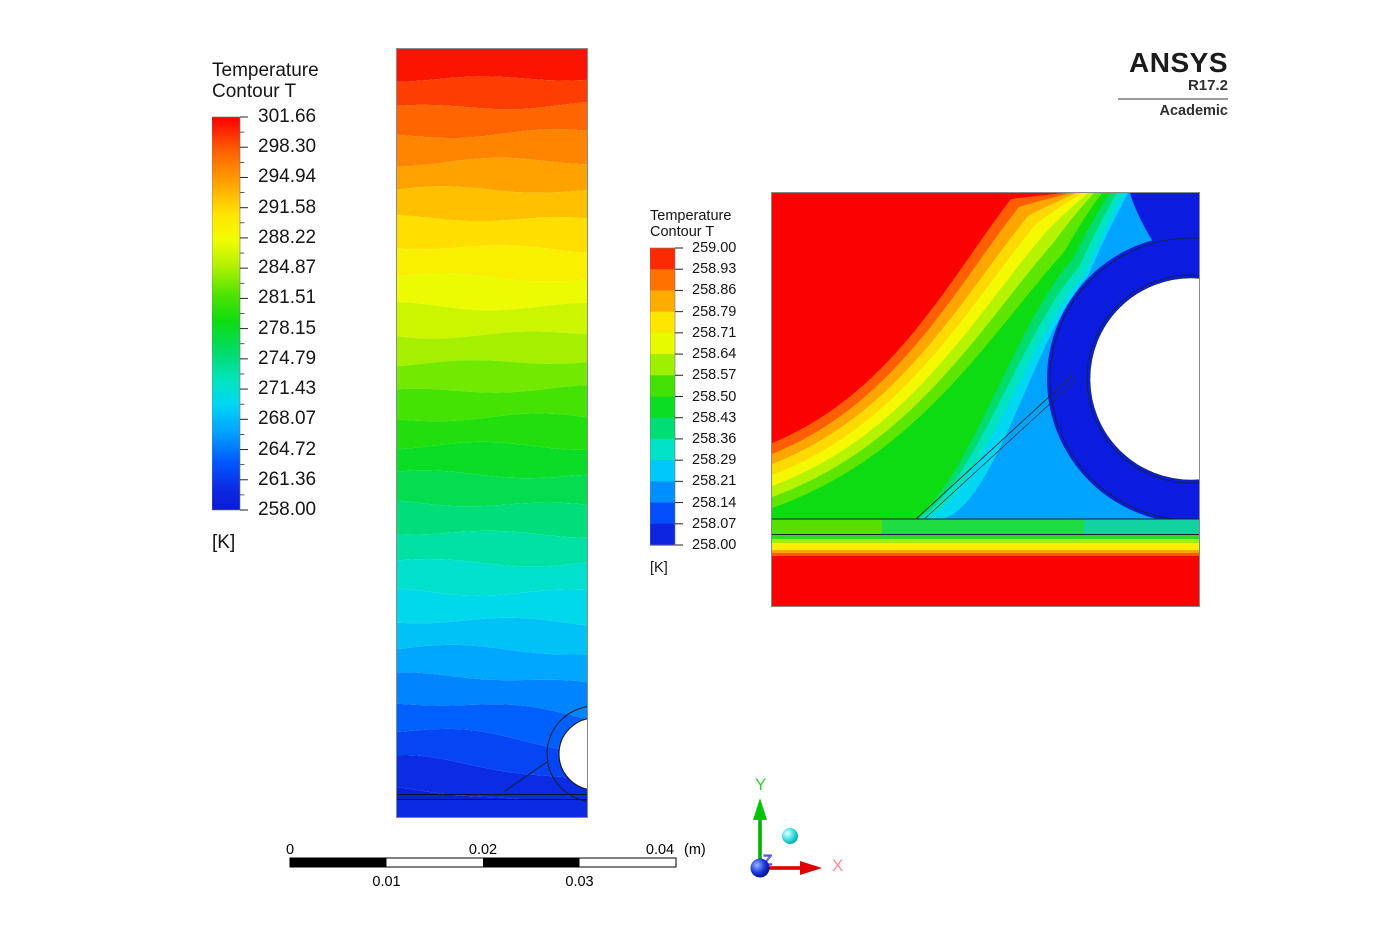  Describe the element at coordinates (386, 882) in the screenshot. I see `ruler-bottom-label: 0.01` at that location.